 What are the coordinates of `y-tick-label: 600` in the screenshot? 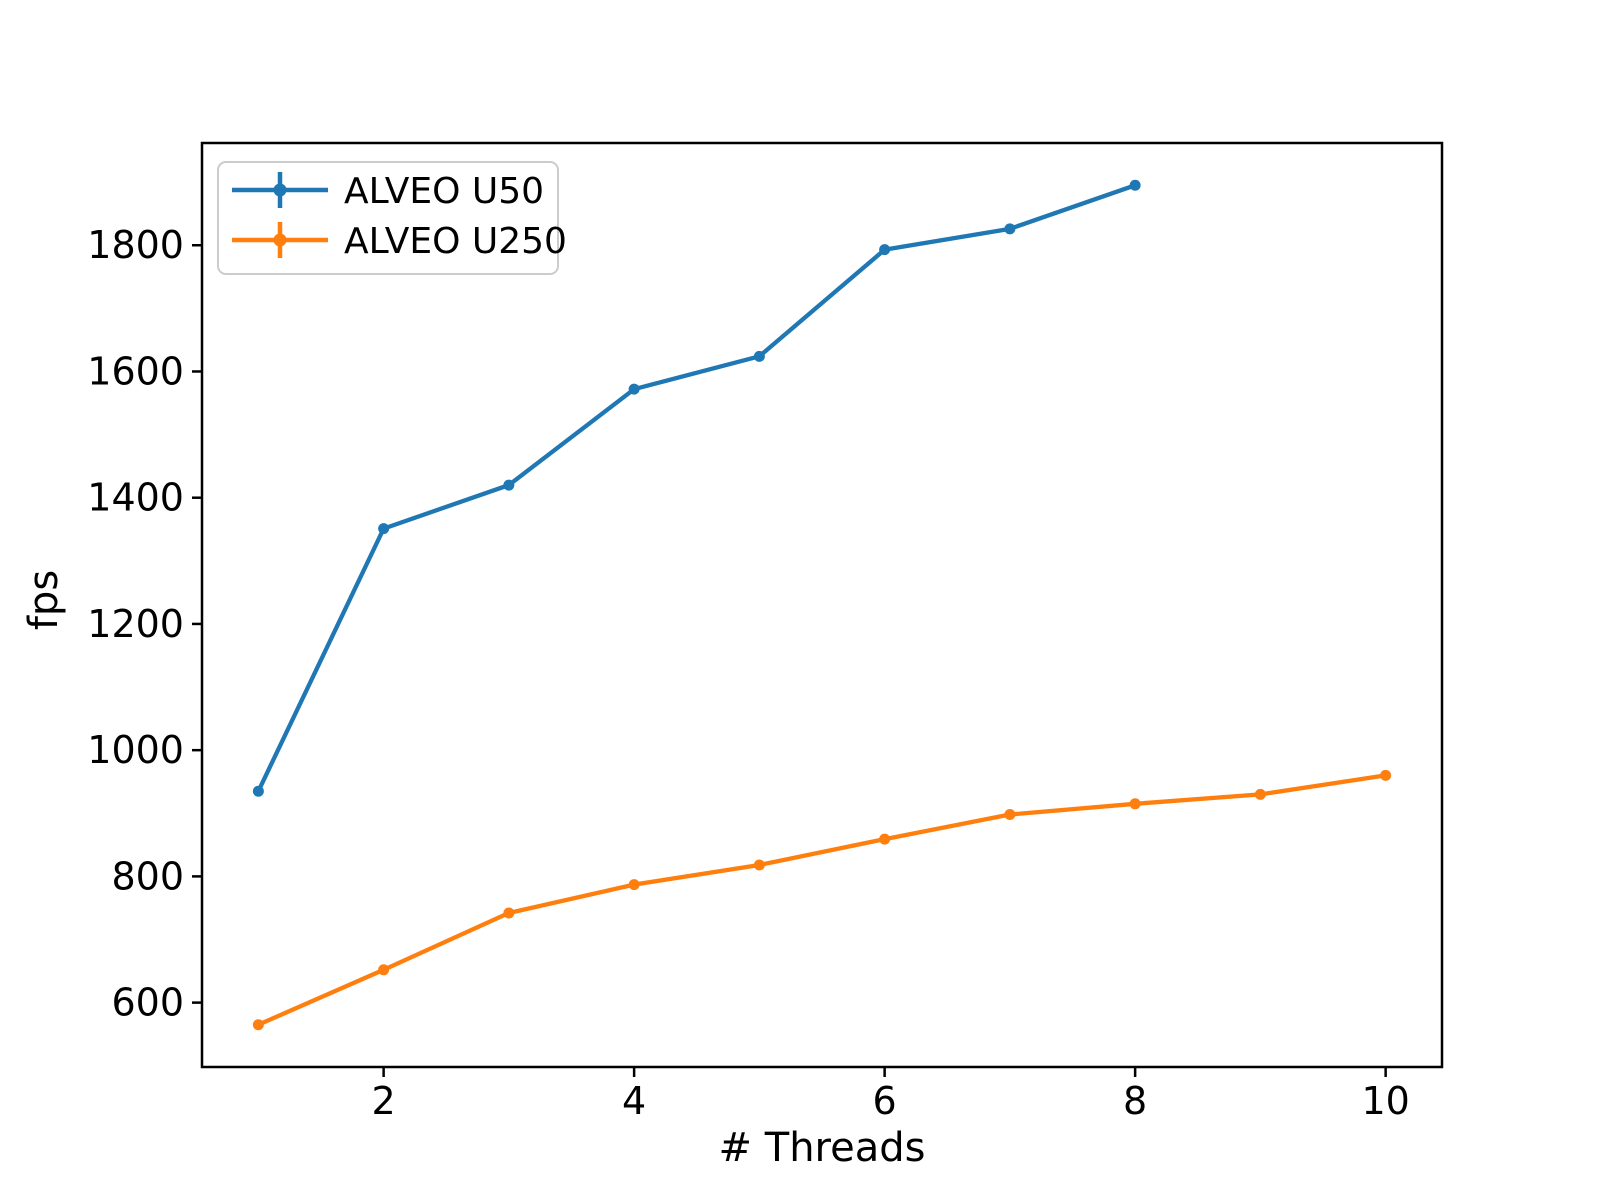 It's located at (147, 1003).